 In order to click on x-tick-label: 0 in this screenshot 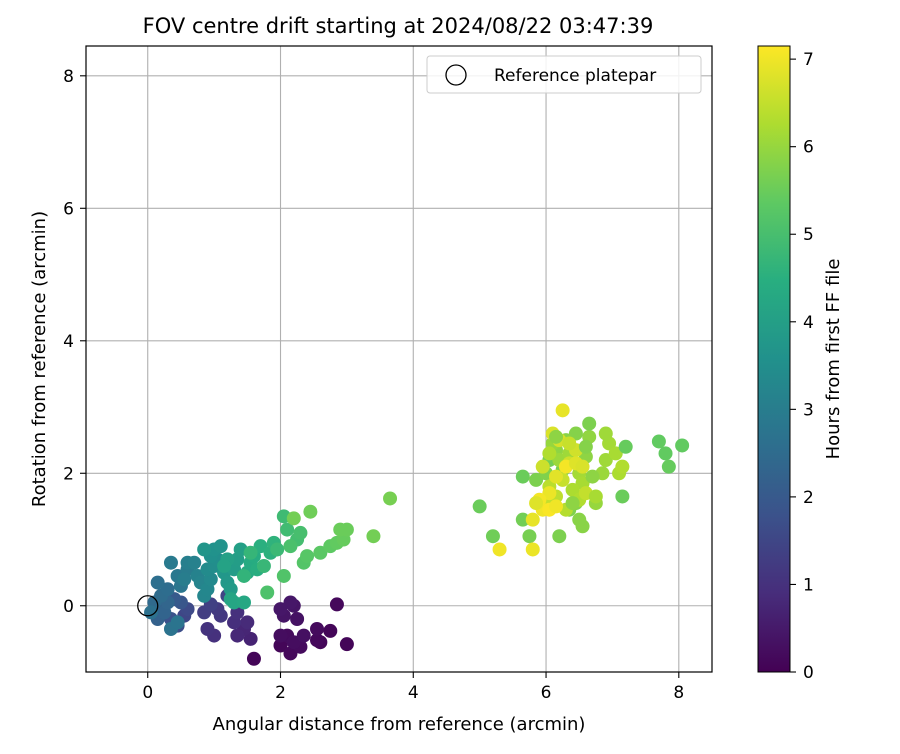, I will do `click(147, 693)`.